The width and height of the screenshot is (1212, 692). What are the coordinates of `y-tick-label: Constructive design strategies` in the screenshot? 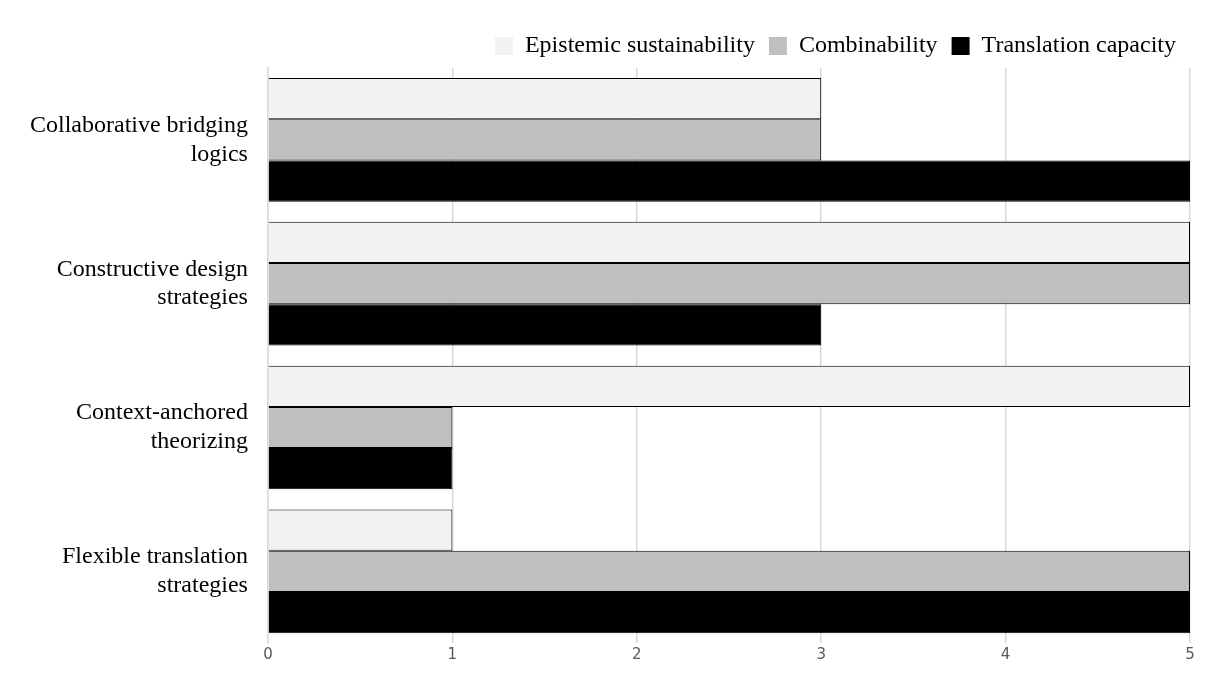 It's located at (152, 282).